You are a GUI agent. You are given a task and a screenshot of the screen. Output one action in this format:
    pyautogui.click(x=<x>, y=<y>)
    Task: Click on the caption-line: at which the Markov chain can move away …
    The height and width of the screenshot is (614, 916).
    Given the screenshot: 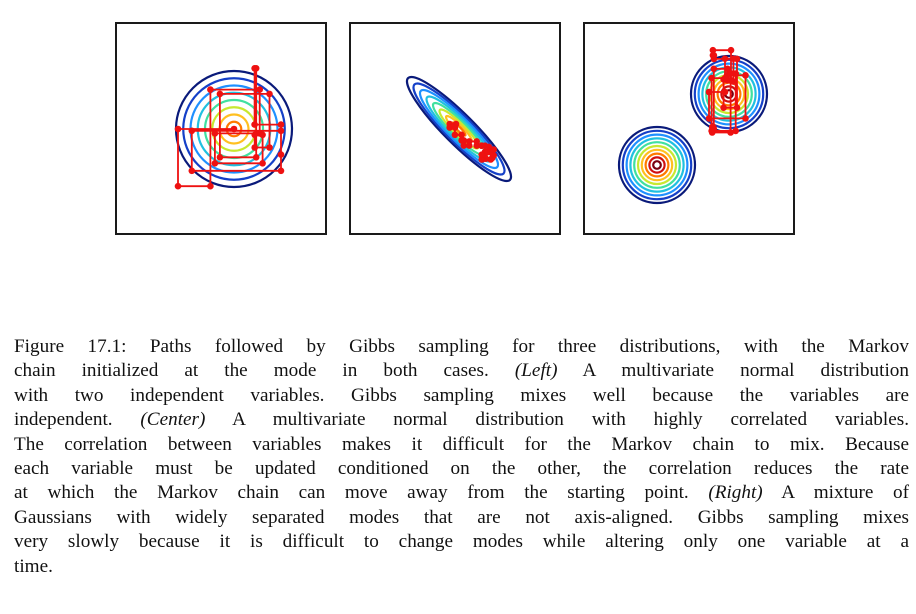 What is the action you would take?
    pyautogui.click(x=461, y=493)
    